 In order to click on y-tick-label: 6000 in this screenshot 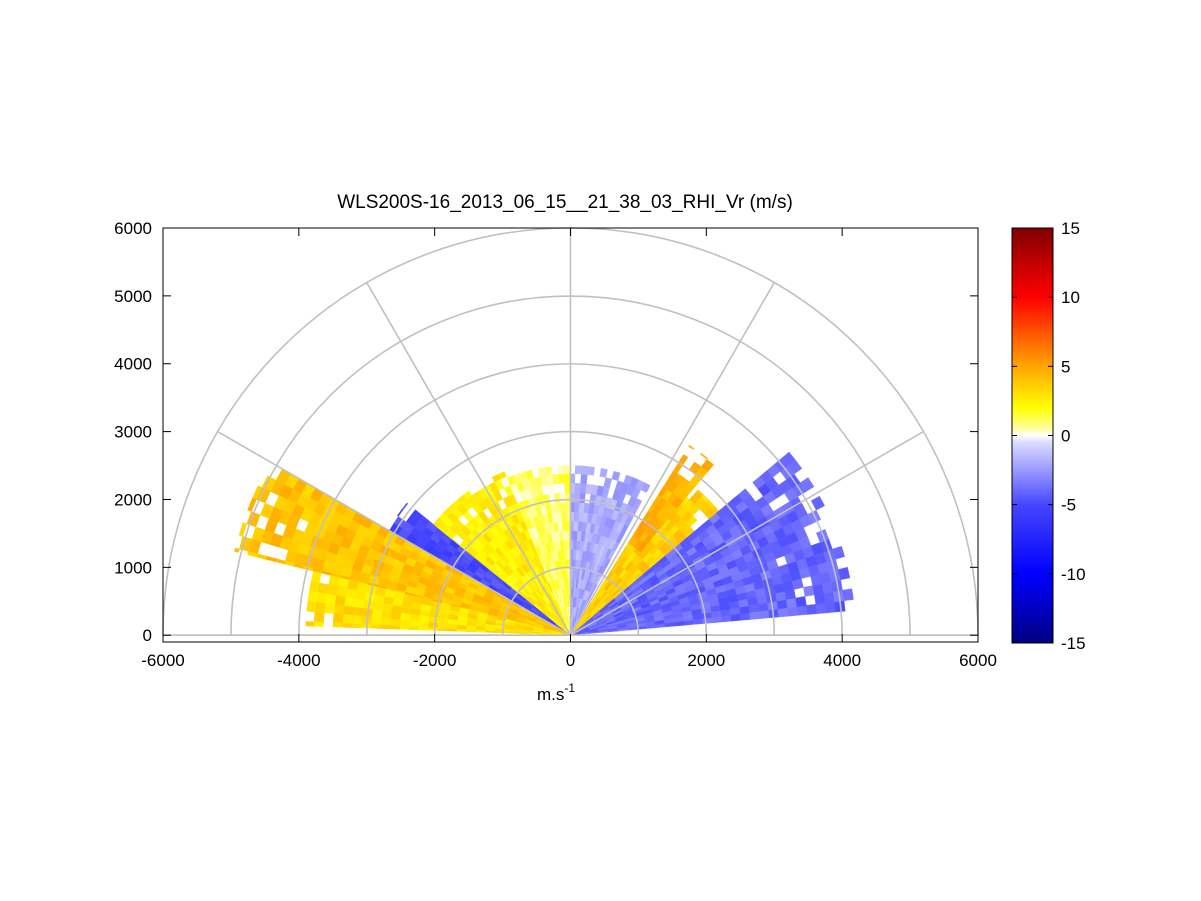, I will do `click(133, 228)`.